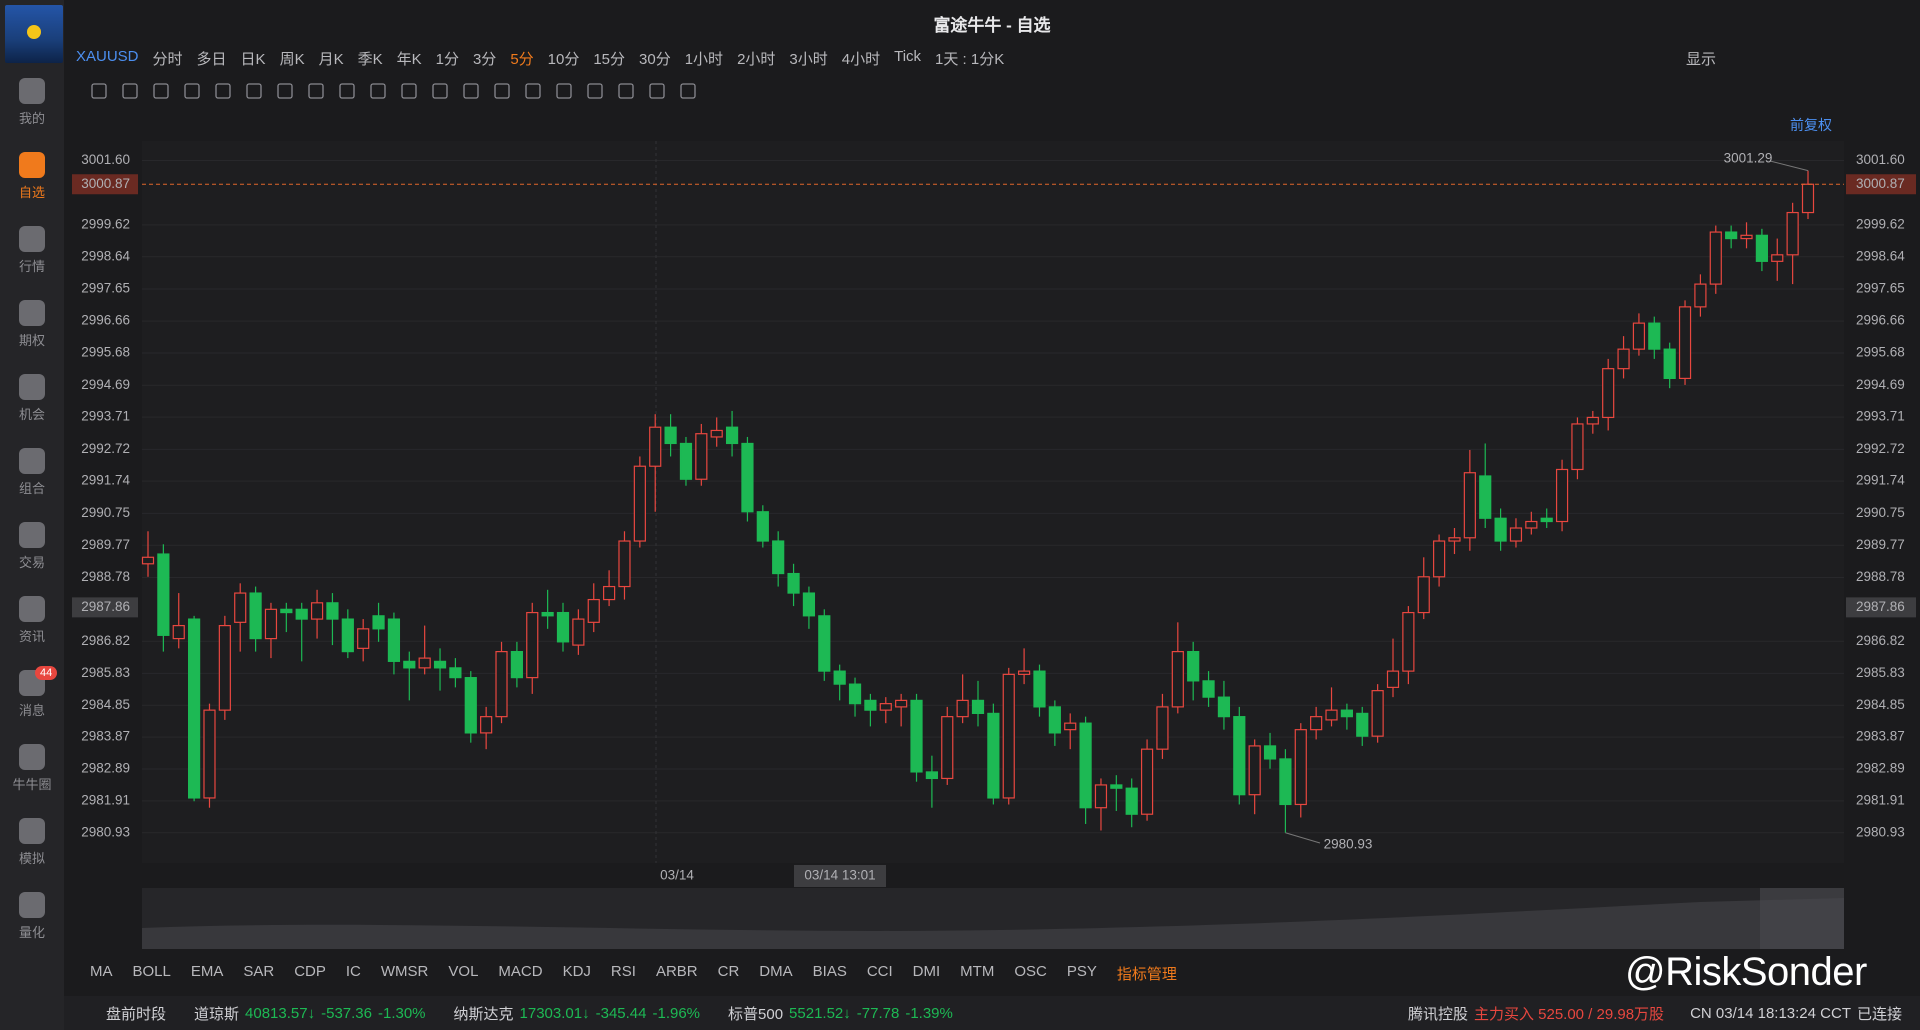  Describe the element at coordinates (484, 59) in the screenshot. I see `period-tab: 3分` at that location.